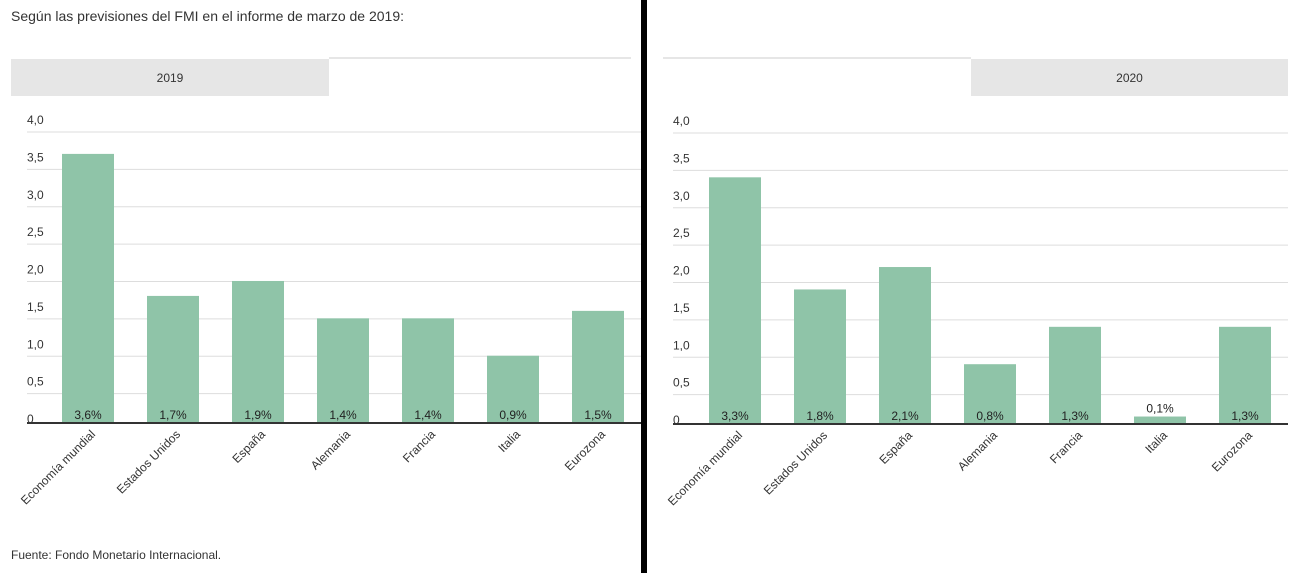  Describe the element at coordinates (817, 77) in the screenshot. I see `tab-2019` at that location.